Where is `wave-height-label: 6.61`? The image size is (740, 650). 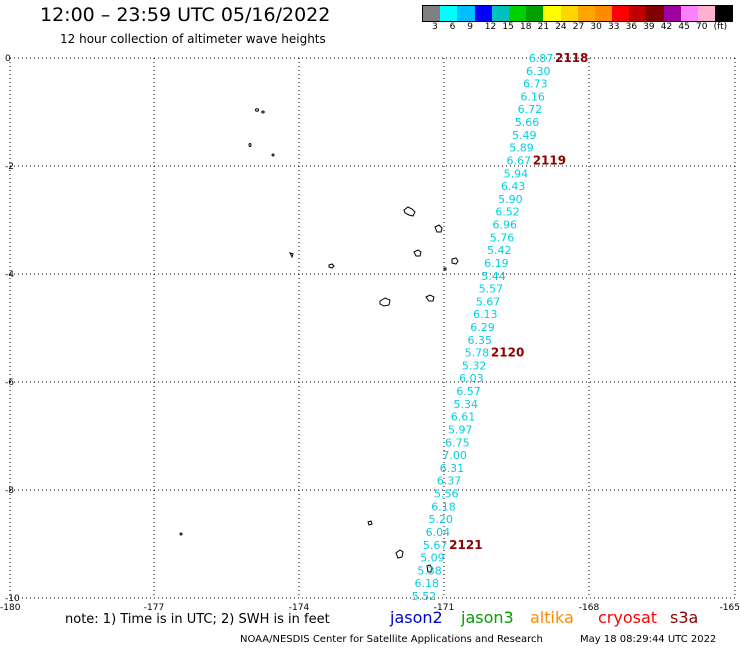 wave-height-label: 6.61 is located at coordinates (463, 417).